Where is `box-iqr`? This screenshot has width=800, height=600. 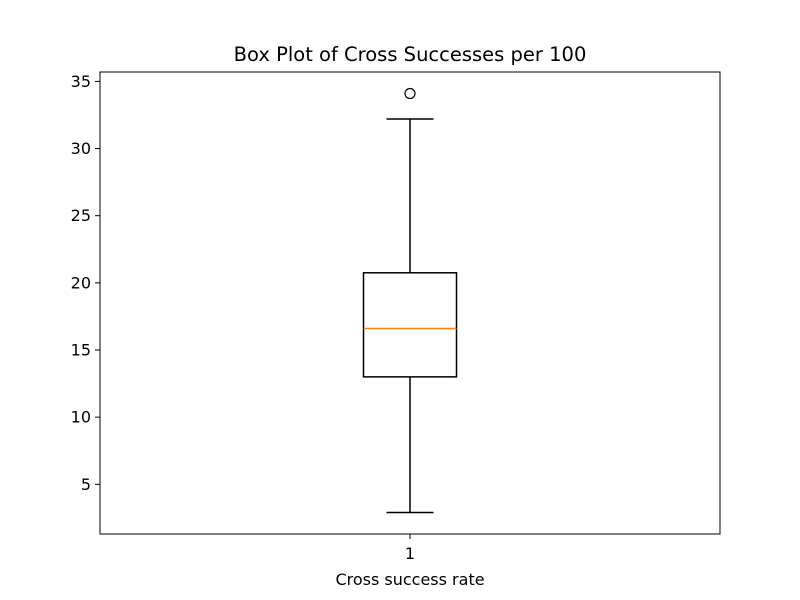 box-iqr is located at coordinates (410, 325).